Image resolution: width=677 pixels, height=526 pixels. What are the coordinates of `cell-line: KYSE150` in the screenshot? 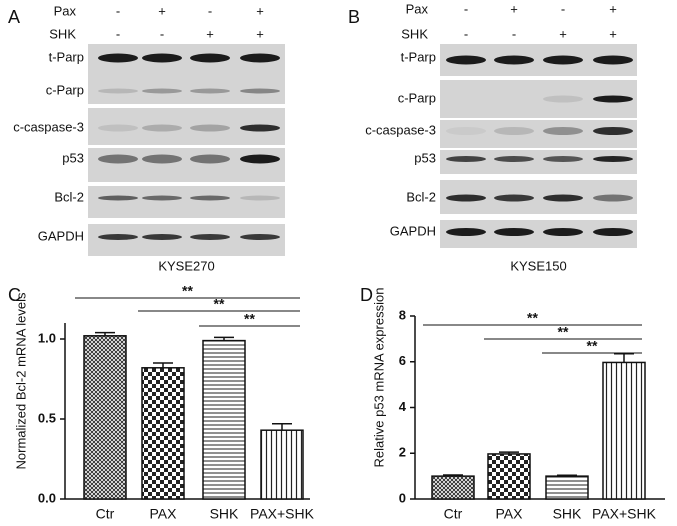 It's located at (538, 265).